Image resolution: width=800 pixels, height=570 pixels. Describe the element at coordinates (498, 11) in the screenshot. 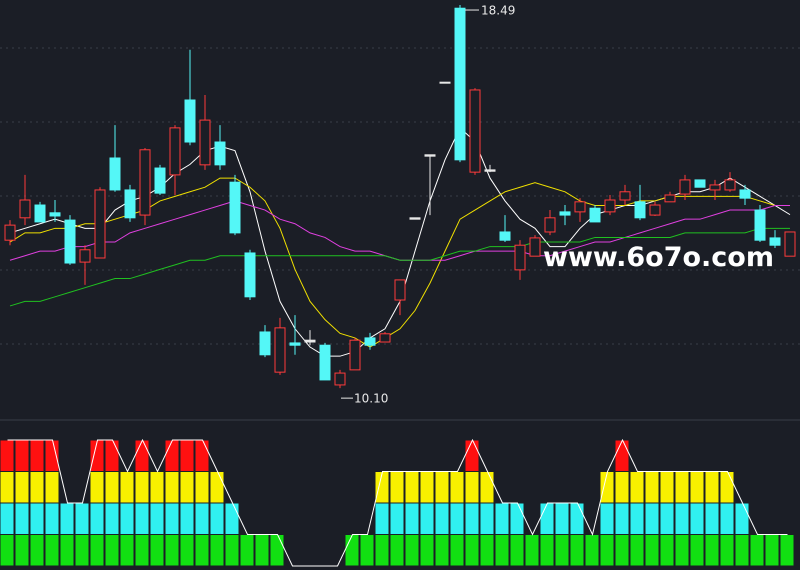

I see `annotation: 18.49` at that location.